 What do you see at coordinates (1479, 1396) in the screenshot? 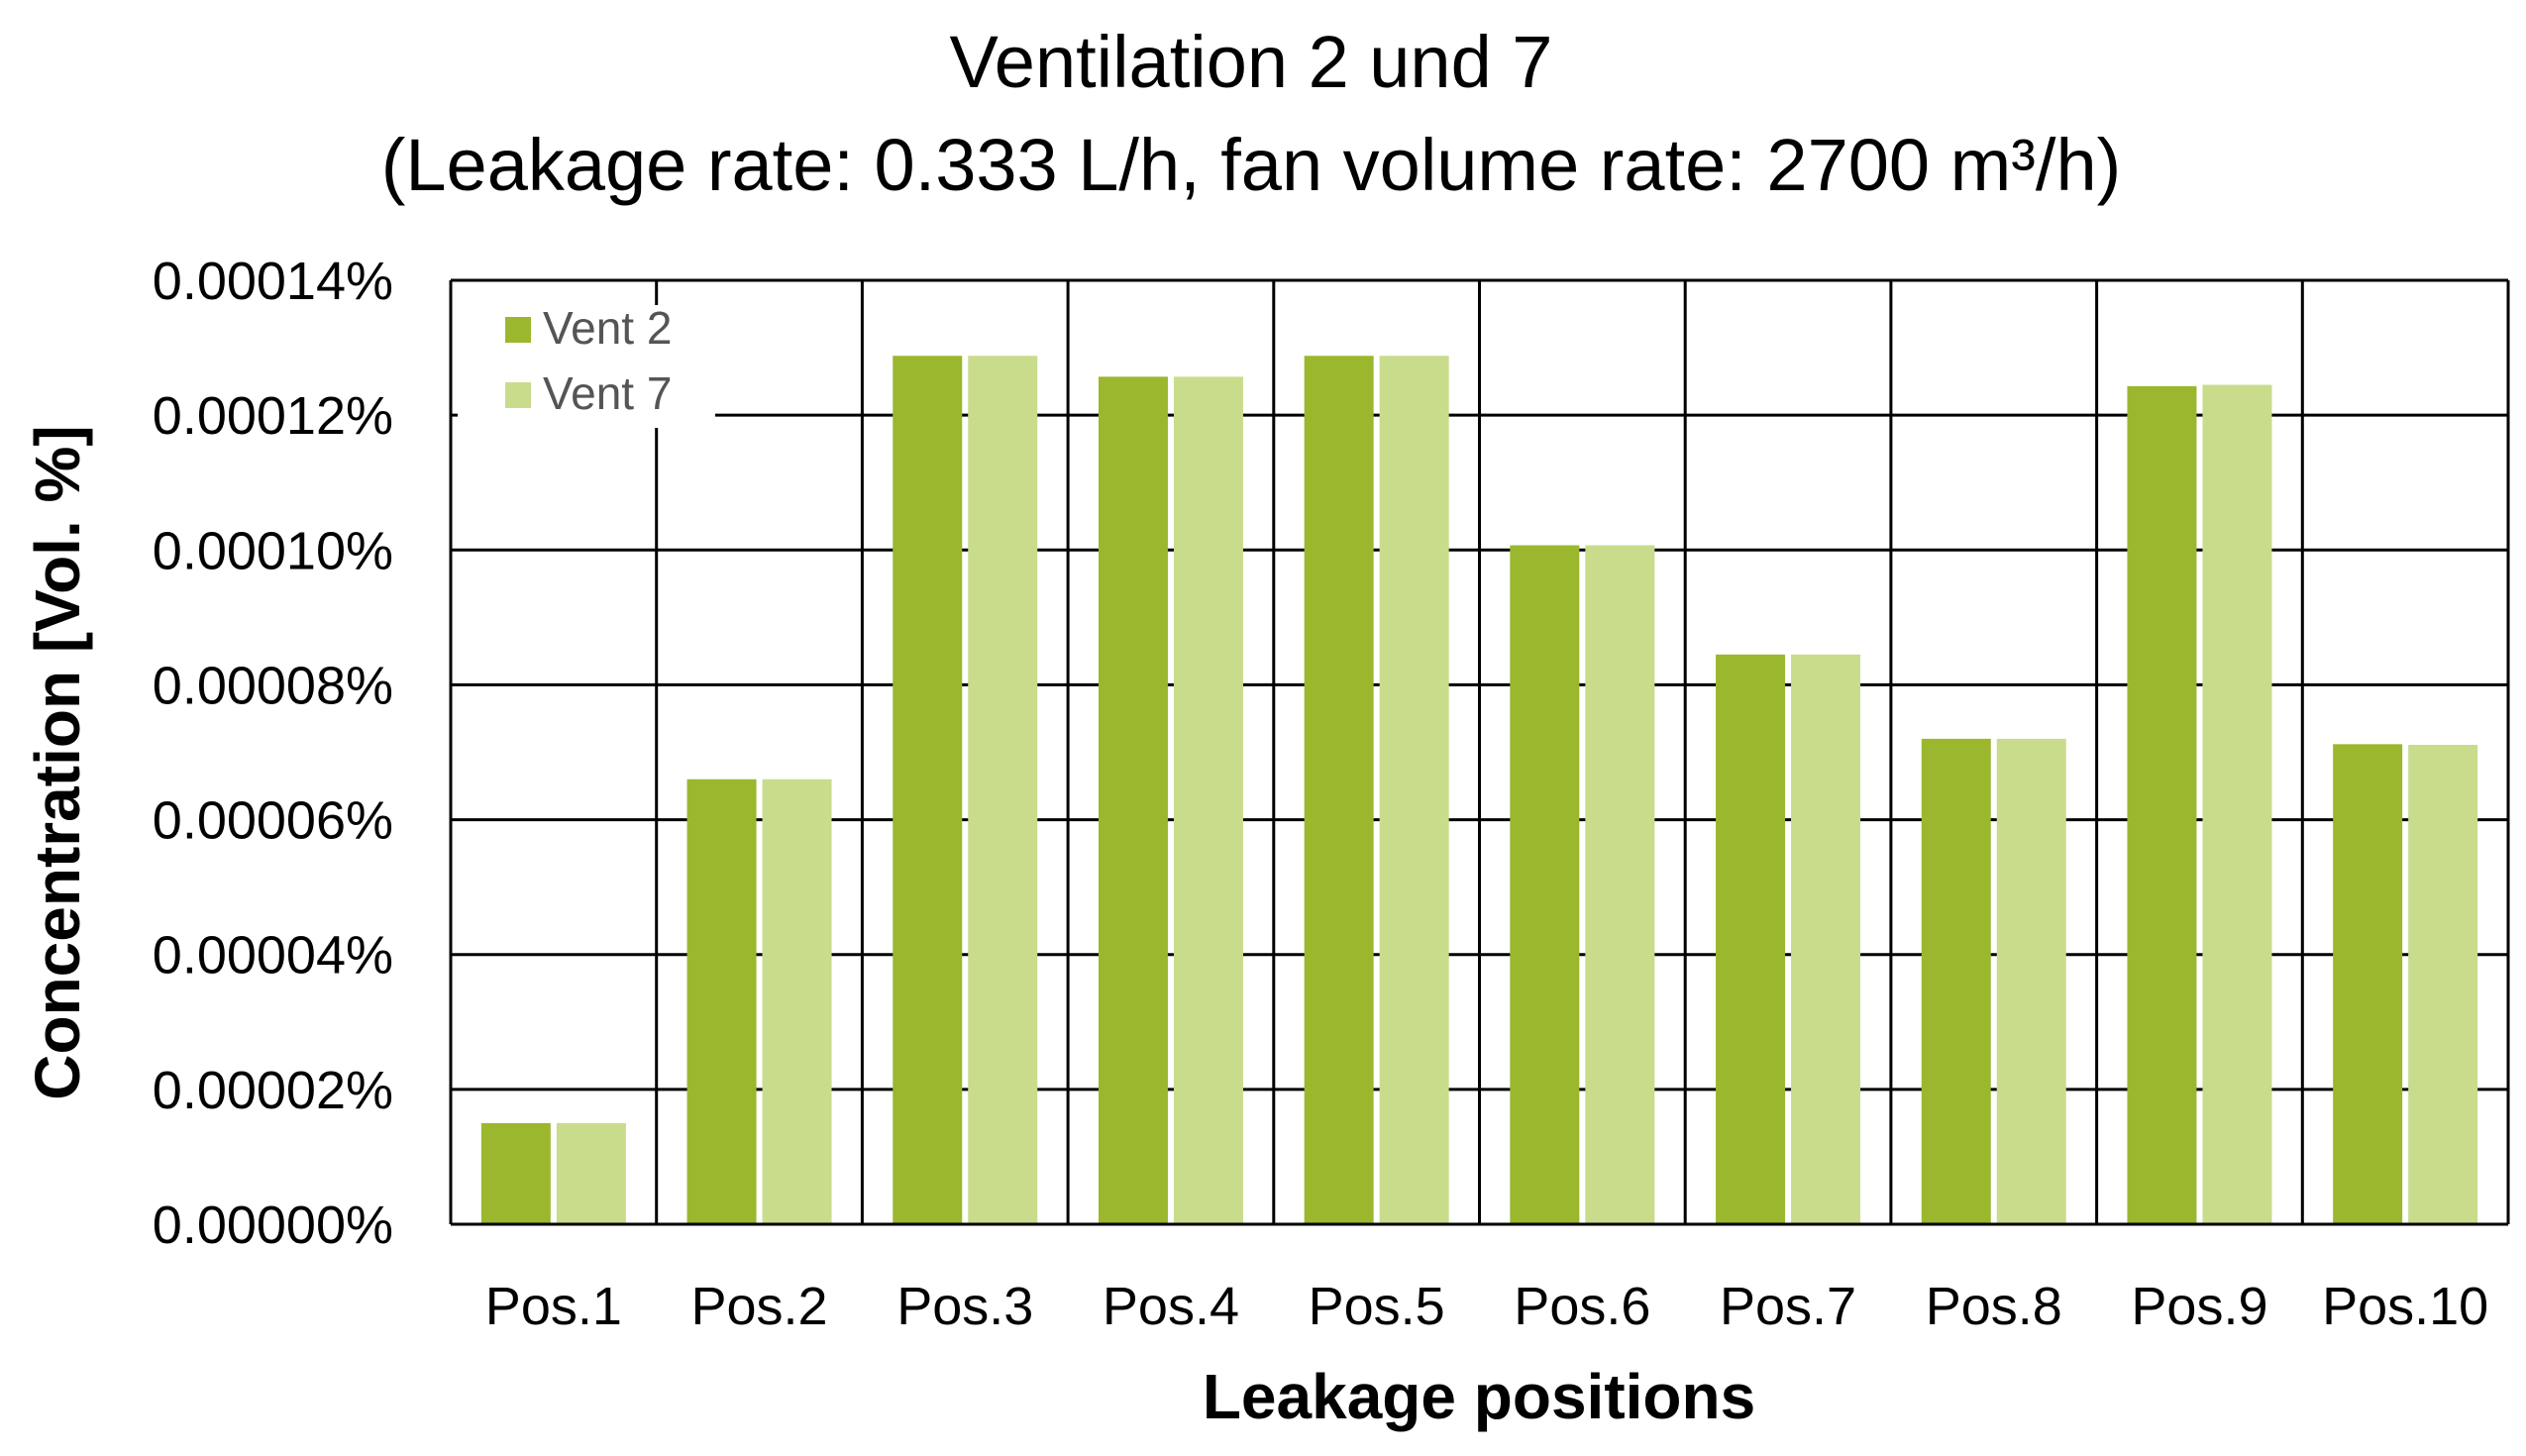
I see `x-axis-label: Leakage positions` at bounding box center [1479, 1396].